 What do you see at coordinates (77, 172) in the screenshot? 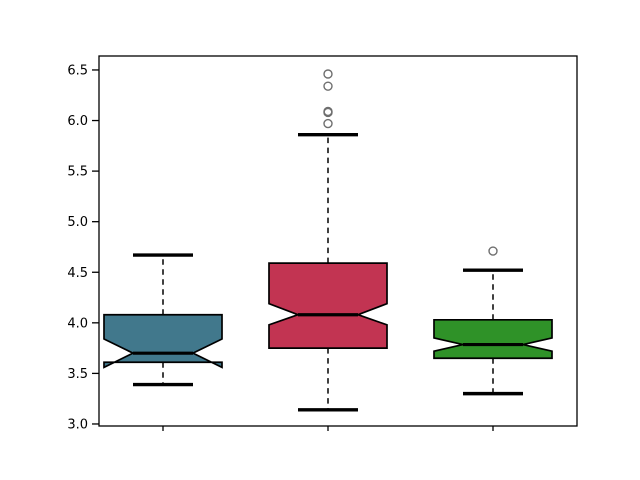
I see `y-tick-label: 5.5` at bounding box center [77, 172].